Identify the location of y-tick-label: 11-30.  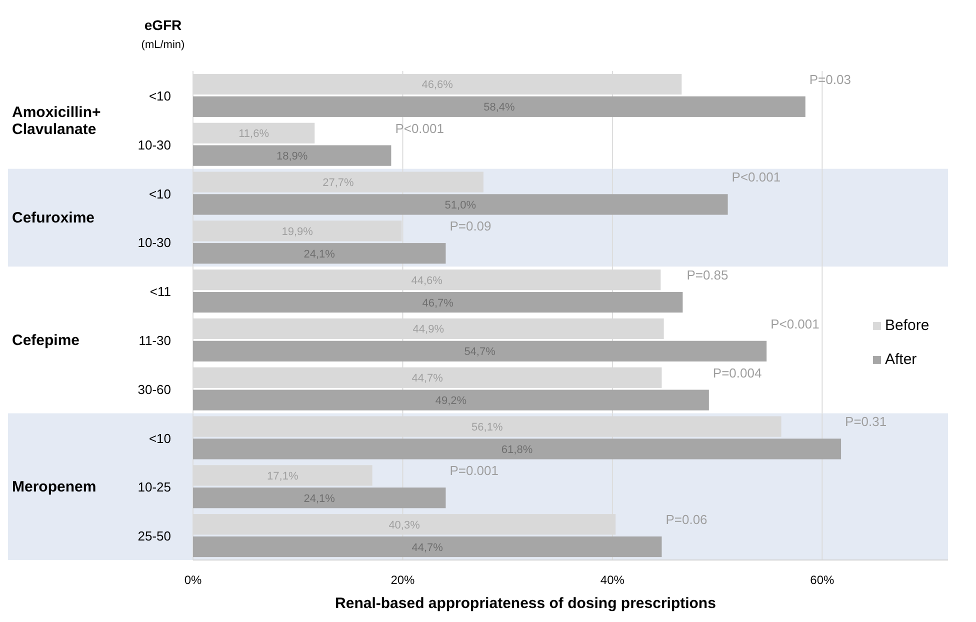
(154, 340).